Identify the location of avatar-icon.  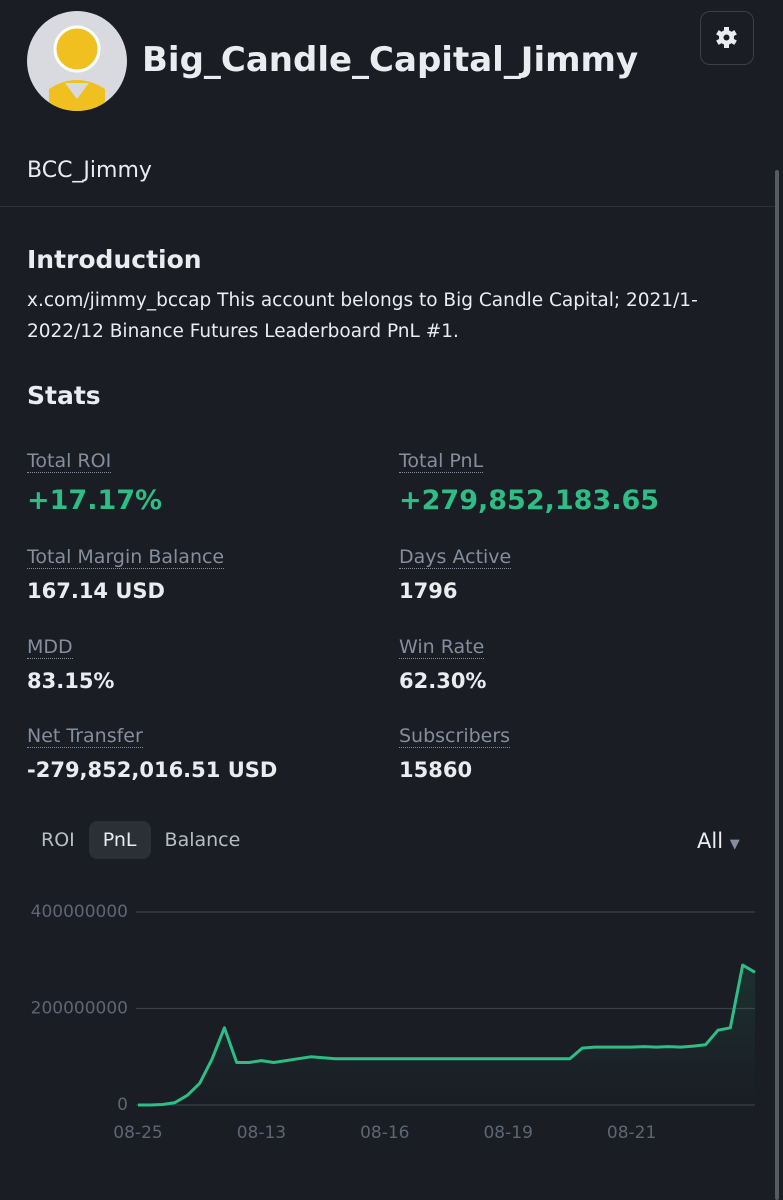
(77, 68).